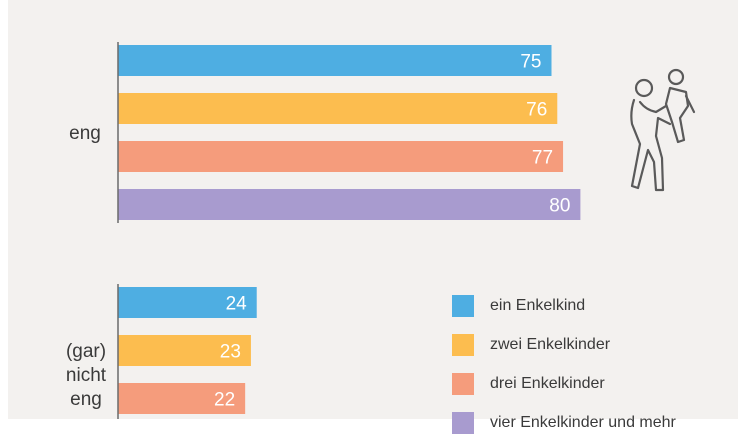 The height and width of the screenshot is (442, 746). Describe the element at coordinates (559, 206) in the screenshot. I see `data-label: 80` at that location.